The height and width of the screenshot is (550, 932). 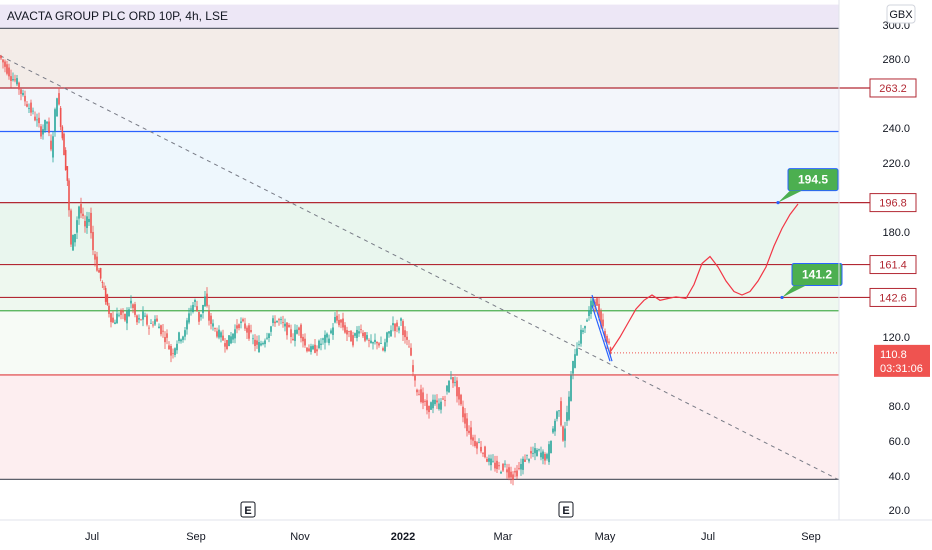 I want to click on projection-path, so click(x=704, y=277).